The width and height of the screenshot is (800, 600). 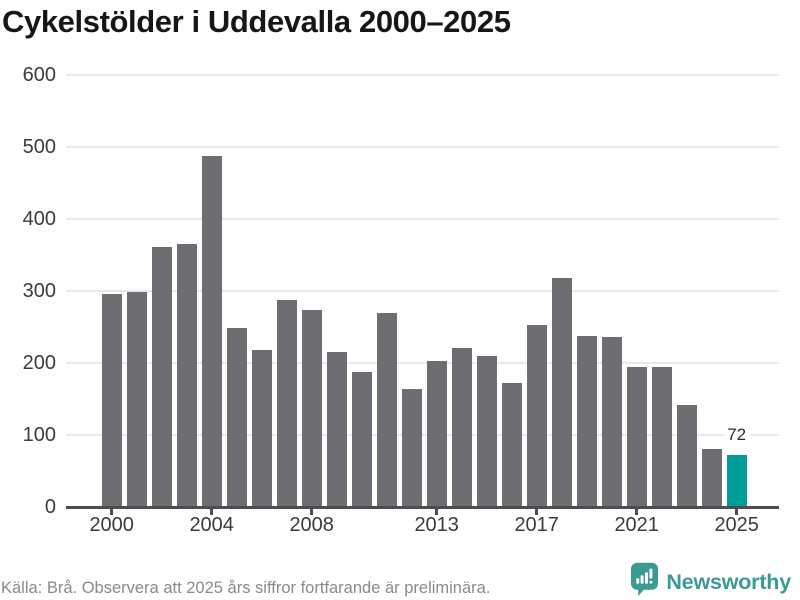 I want to click on bar-2009, so click(x=336, y=429).